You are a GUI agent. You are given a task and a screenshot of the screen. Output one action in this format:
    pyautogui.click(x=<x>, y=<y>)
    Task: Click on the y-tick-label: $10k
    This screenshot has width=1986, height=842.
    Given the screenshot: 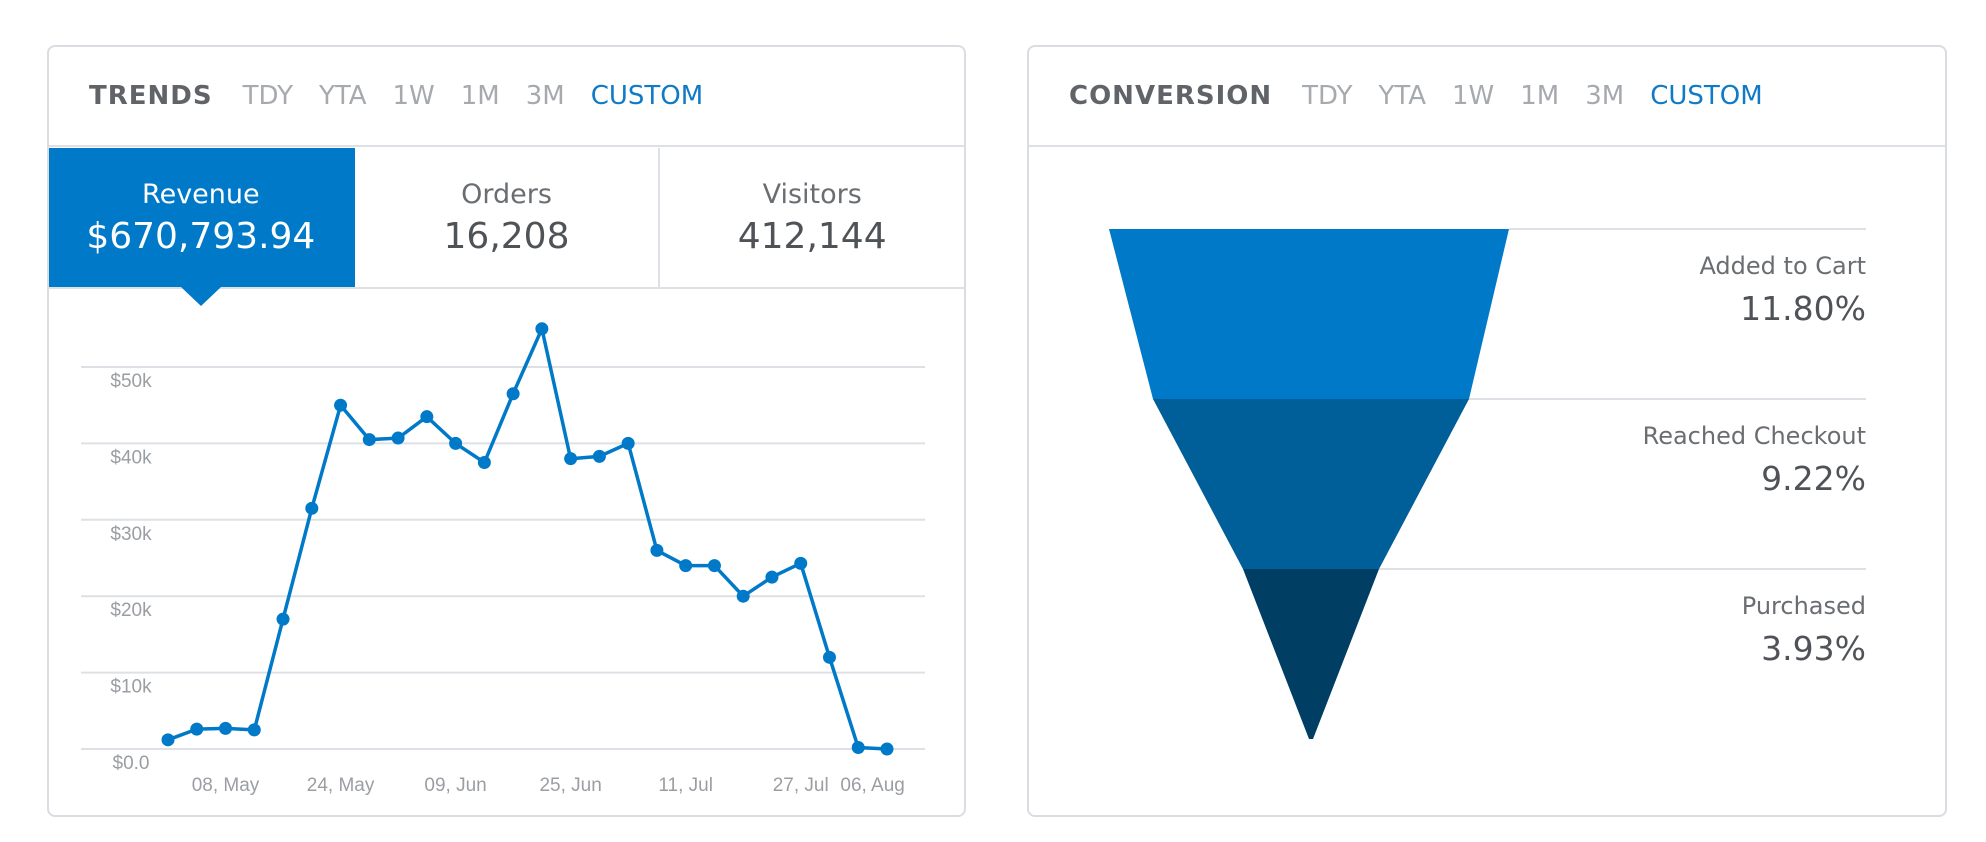 What is the action you would take?
    pyautogui.click(x=131, y=687)
    